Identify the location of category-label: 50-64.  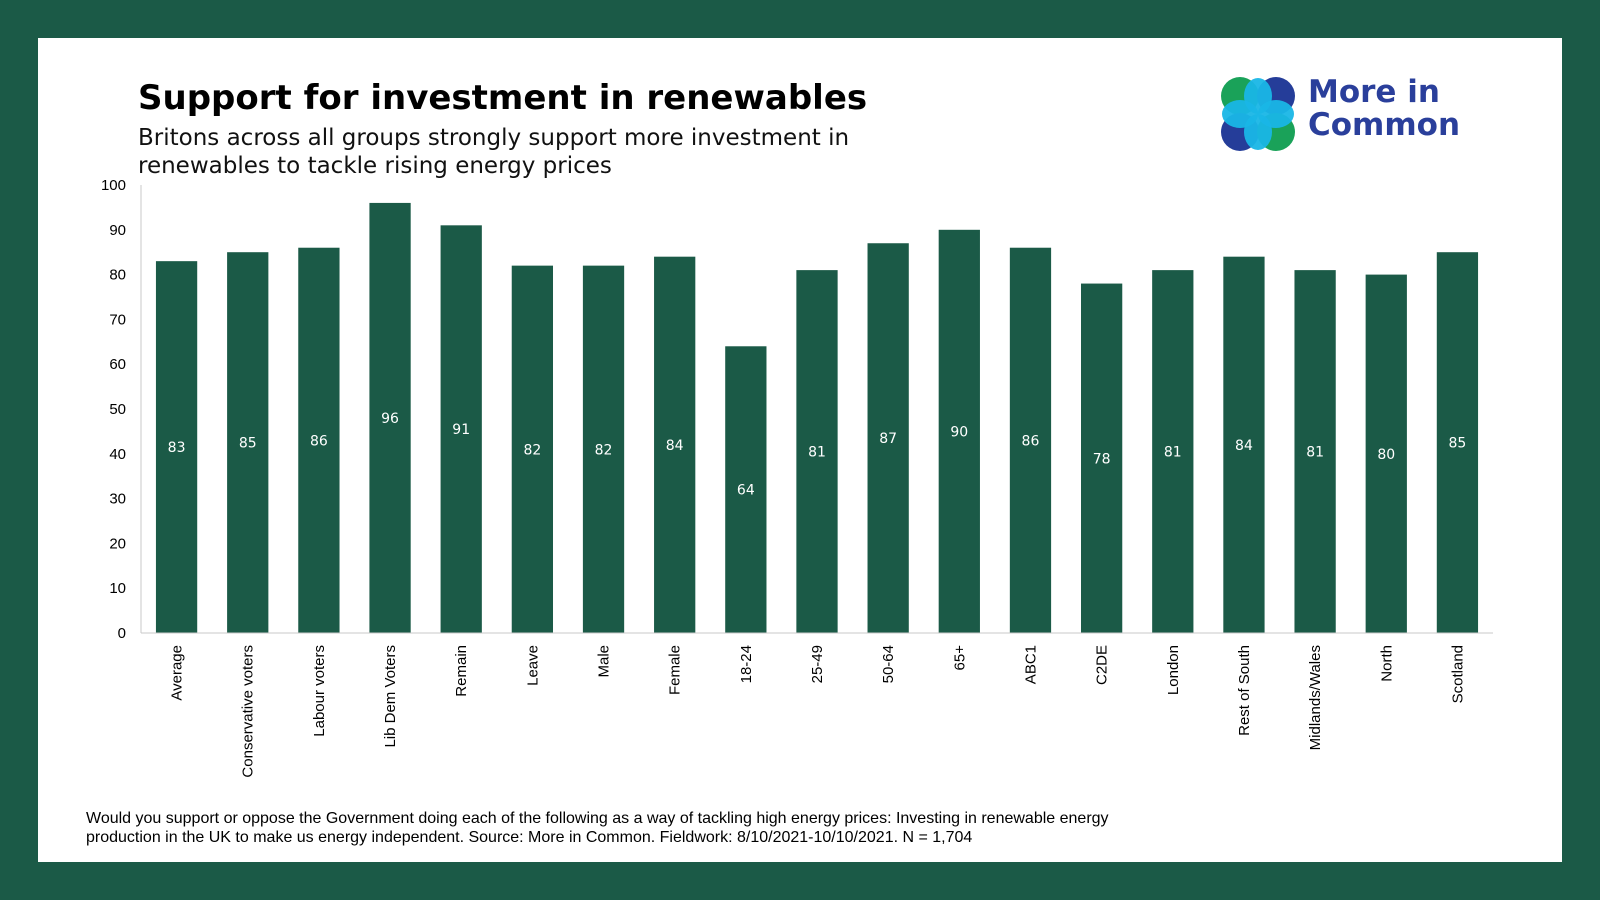
(888, 664).